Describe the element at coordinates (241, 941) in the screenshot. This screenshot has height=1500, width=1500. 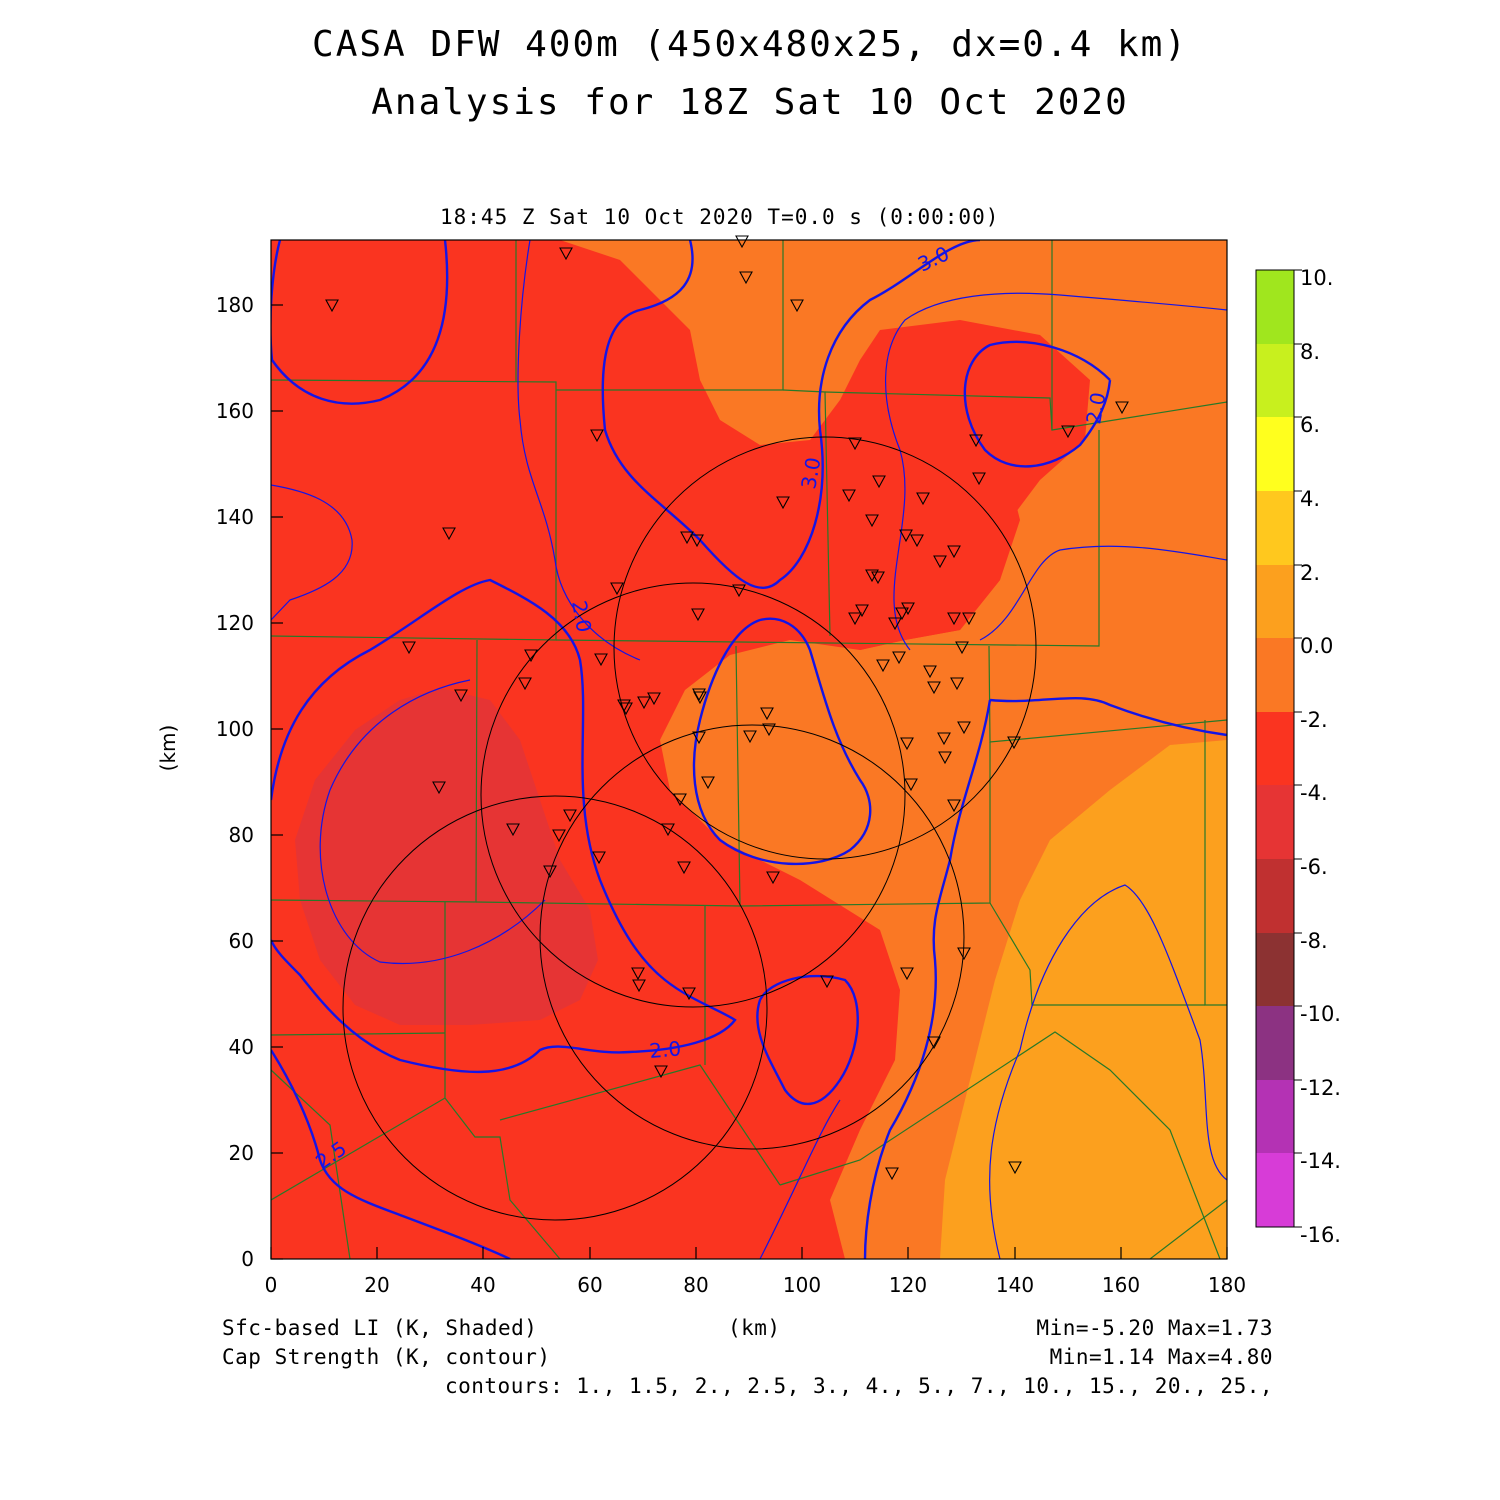
I see `y-tick-label: 60` at that location.